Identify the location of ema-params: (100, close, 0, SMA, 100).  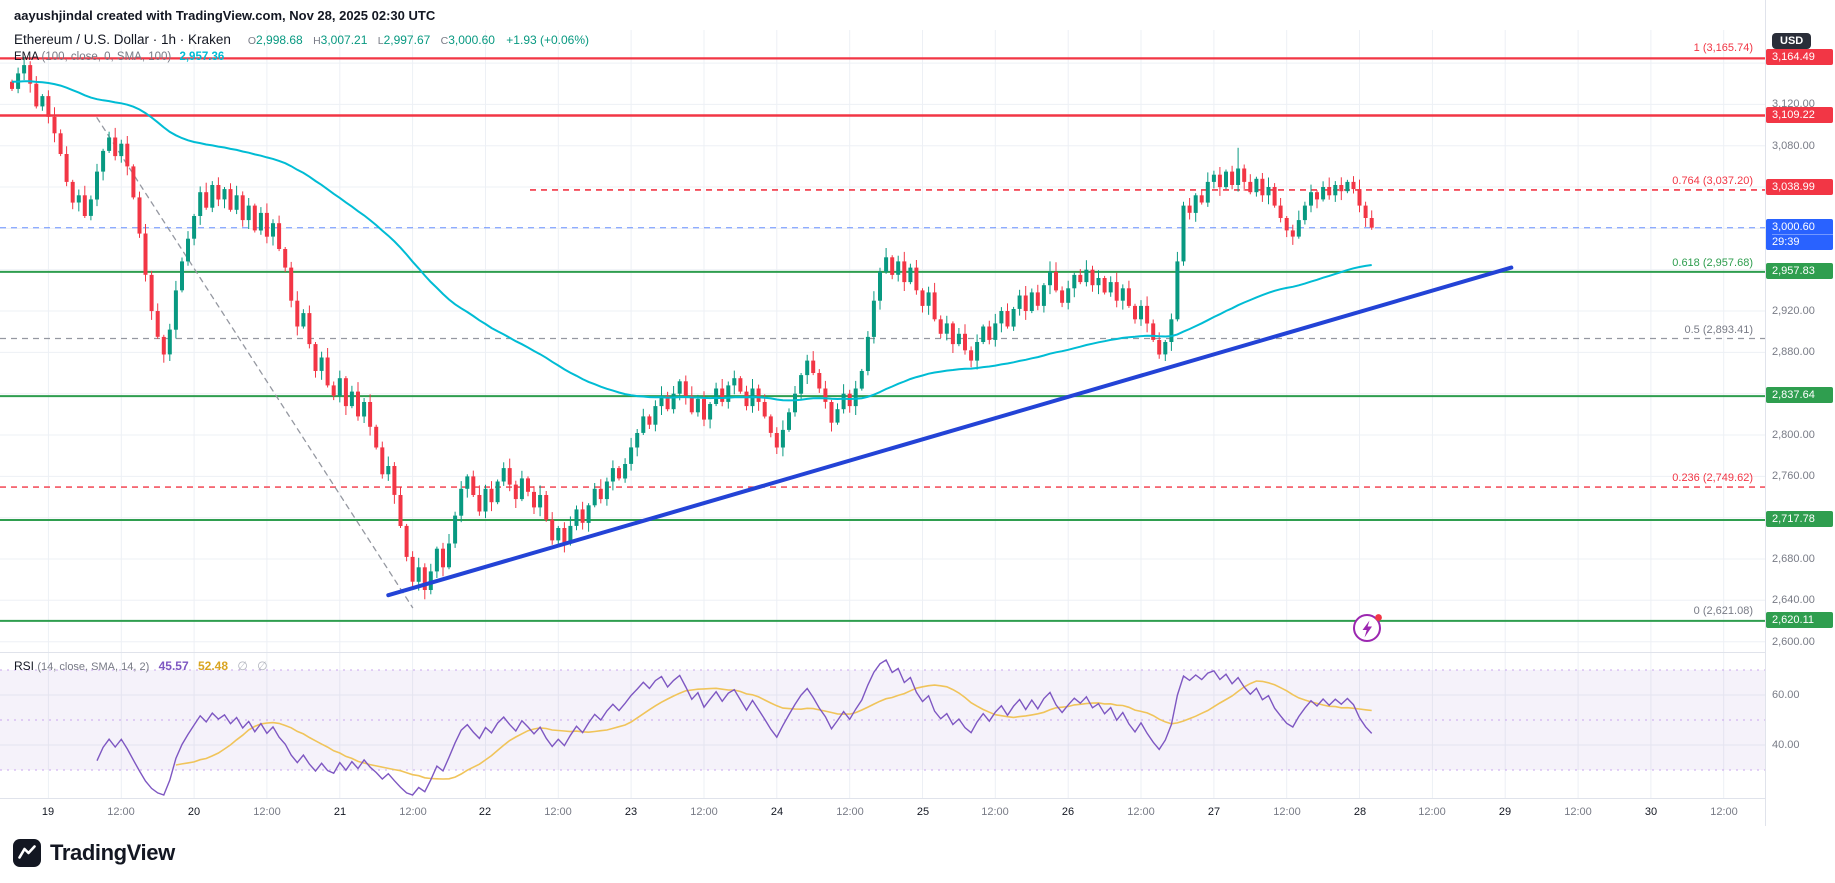
(106, 57).